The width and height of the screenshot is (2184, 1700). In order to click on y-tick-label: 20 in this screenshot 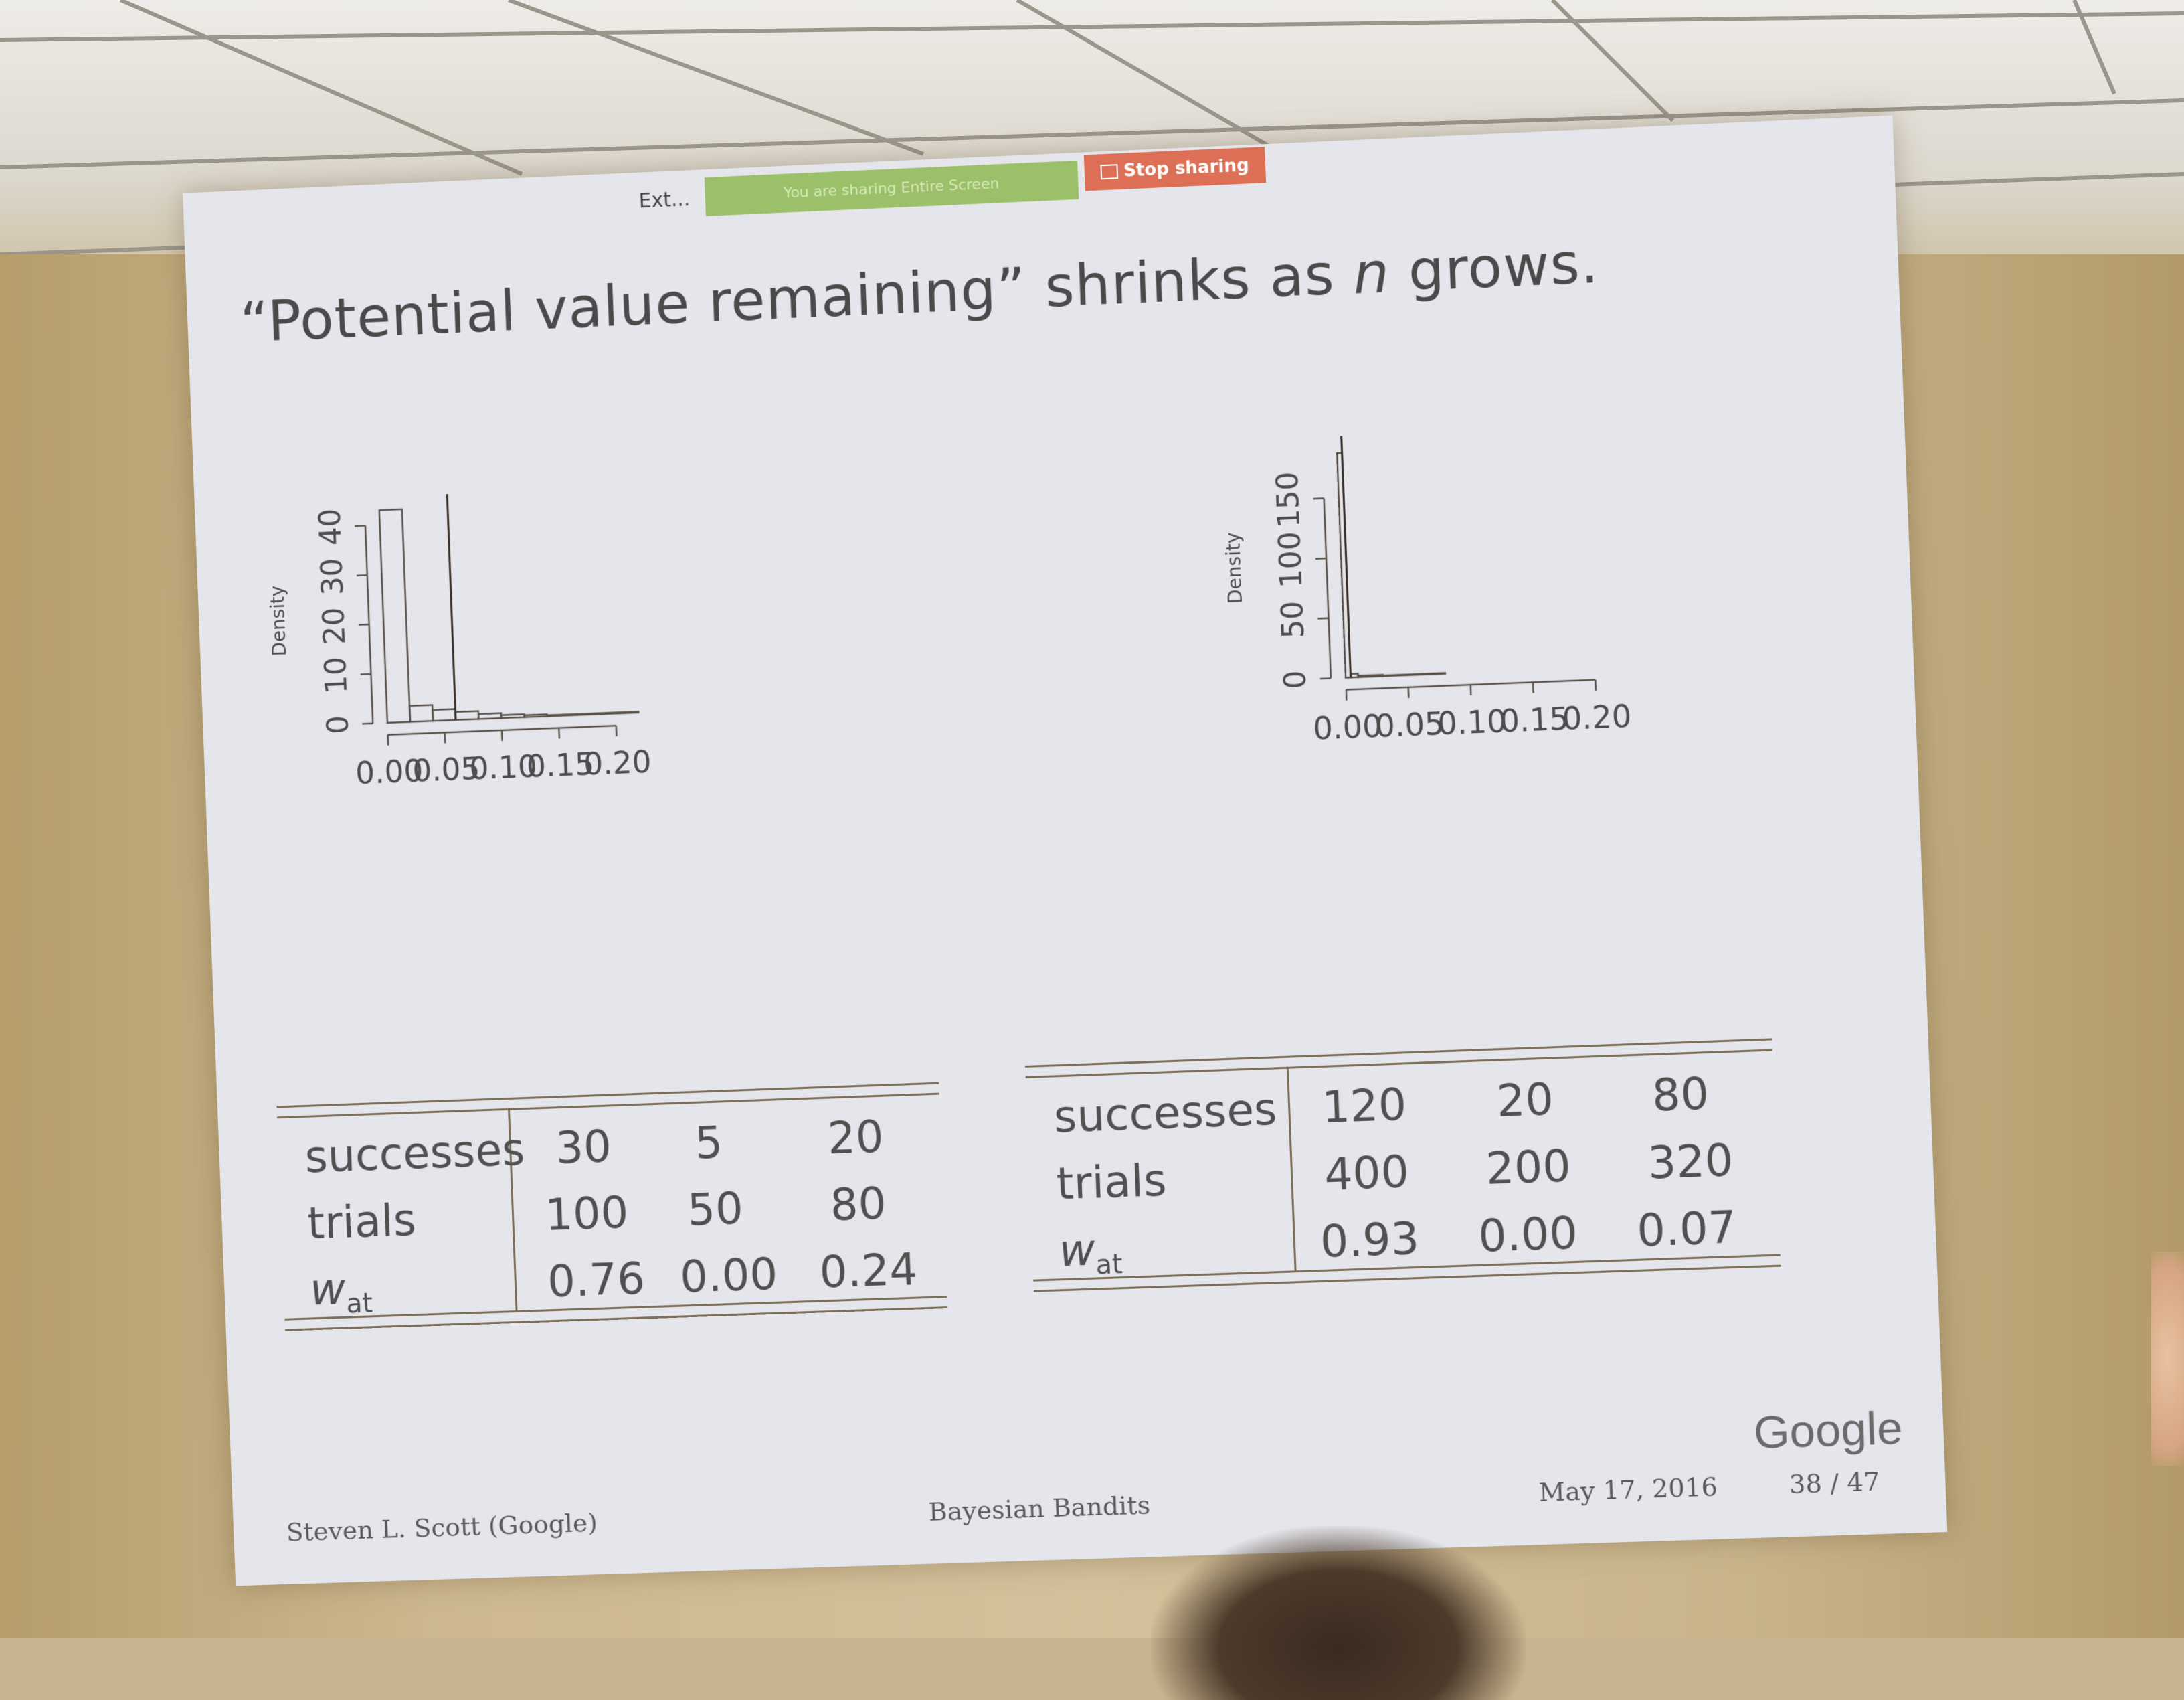, I will do `click(335, 626)`.